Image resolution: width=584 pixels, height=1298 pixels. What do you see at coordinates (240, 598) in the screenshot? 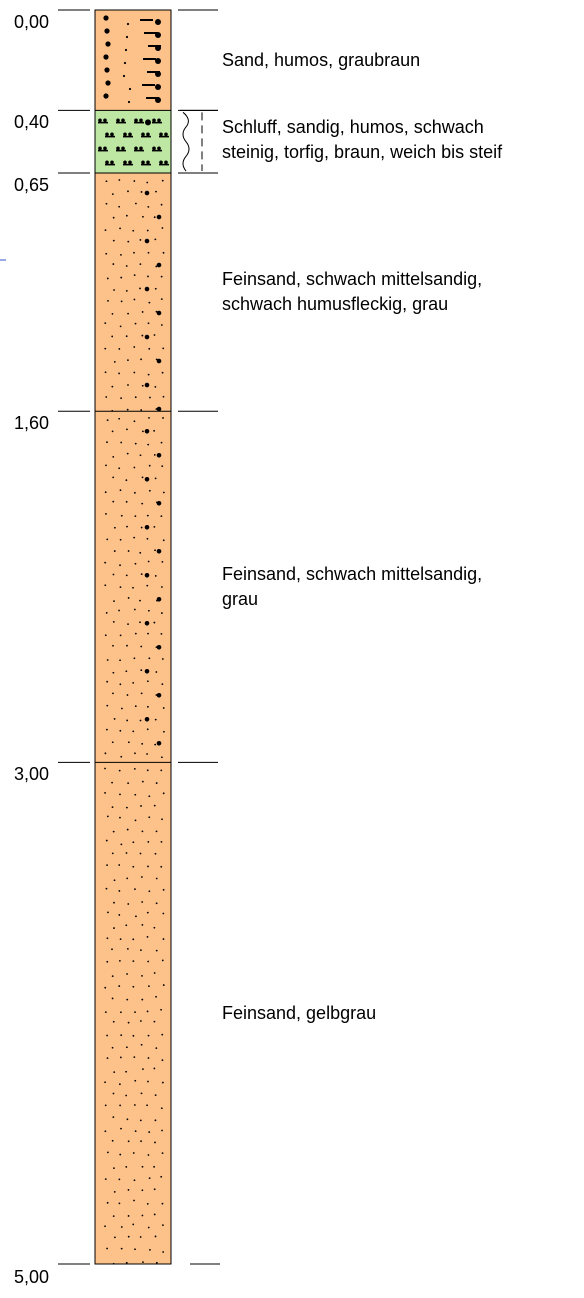
I see `layer-description-line: grau` at bounding box center [240, 598].